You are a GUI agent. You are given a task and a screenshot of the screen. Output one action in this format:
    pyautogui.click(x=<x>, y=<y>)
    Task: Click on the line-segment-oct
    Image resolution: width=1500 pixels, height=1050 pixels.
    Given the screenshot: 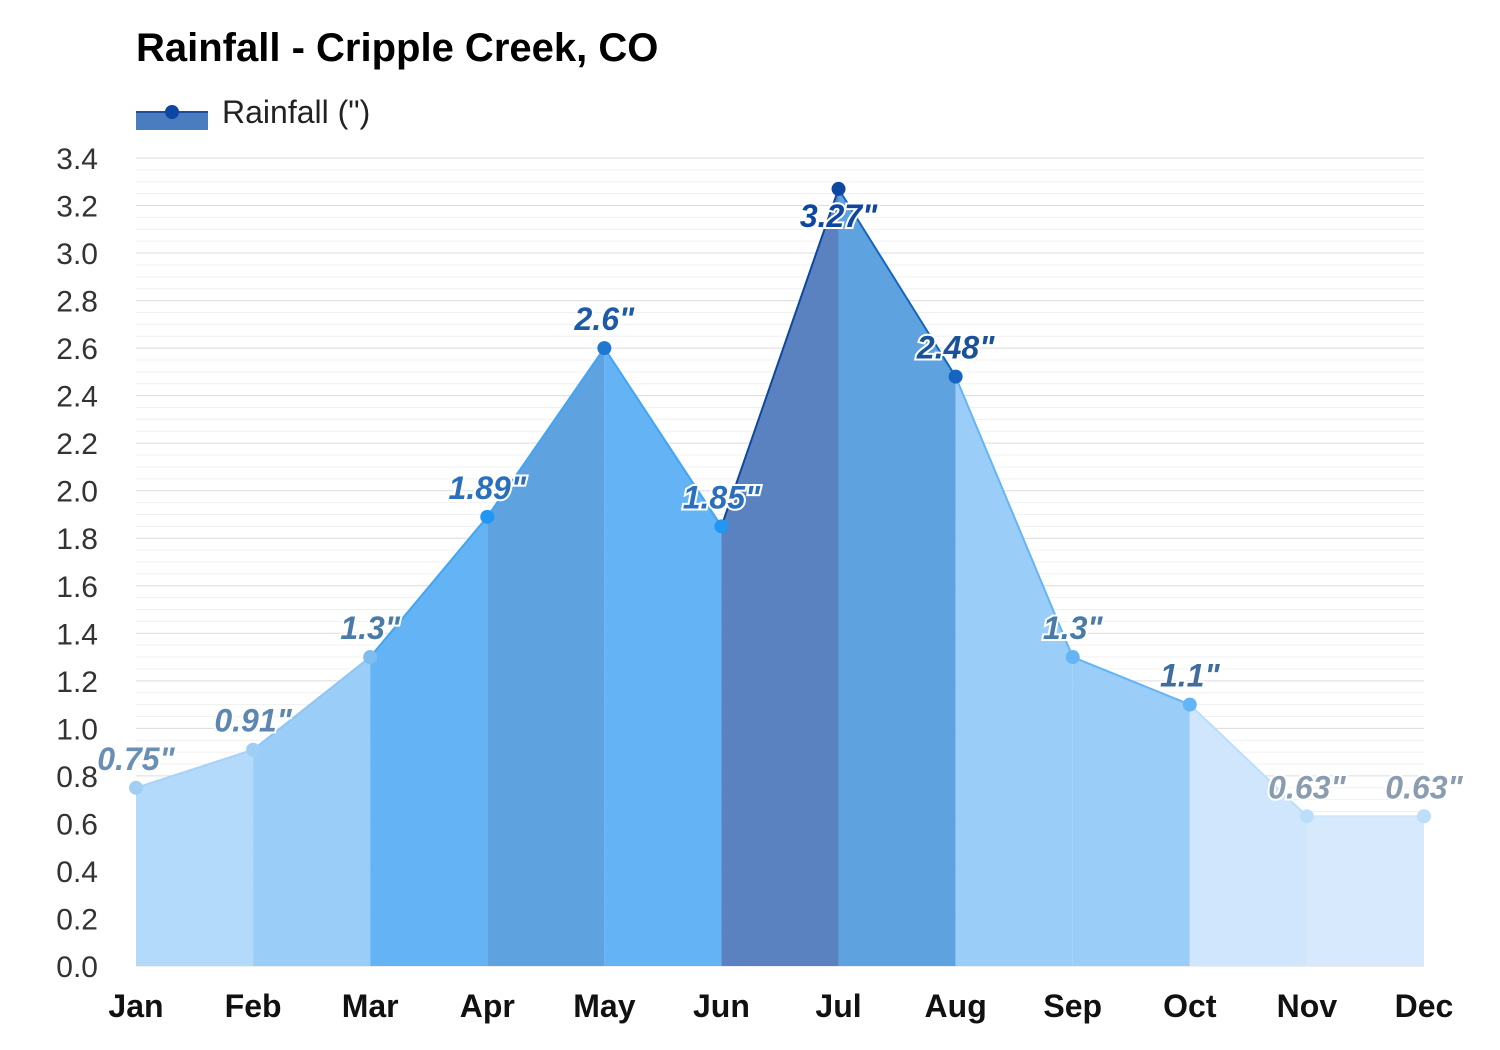 What is the action you would take?
    pyautogui.click(x=1248, y=760)
    